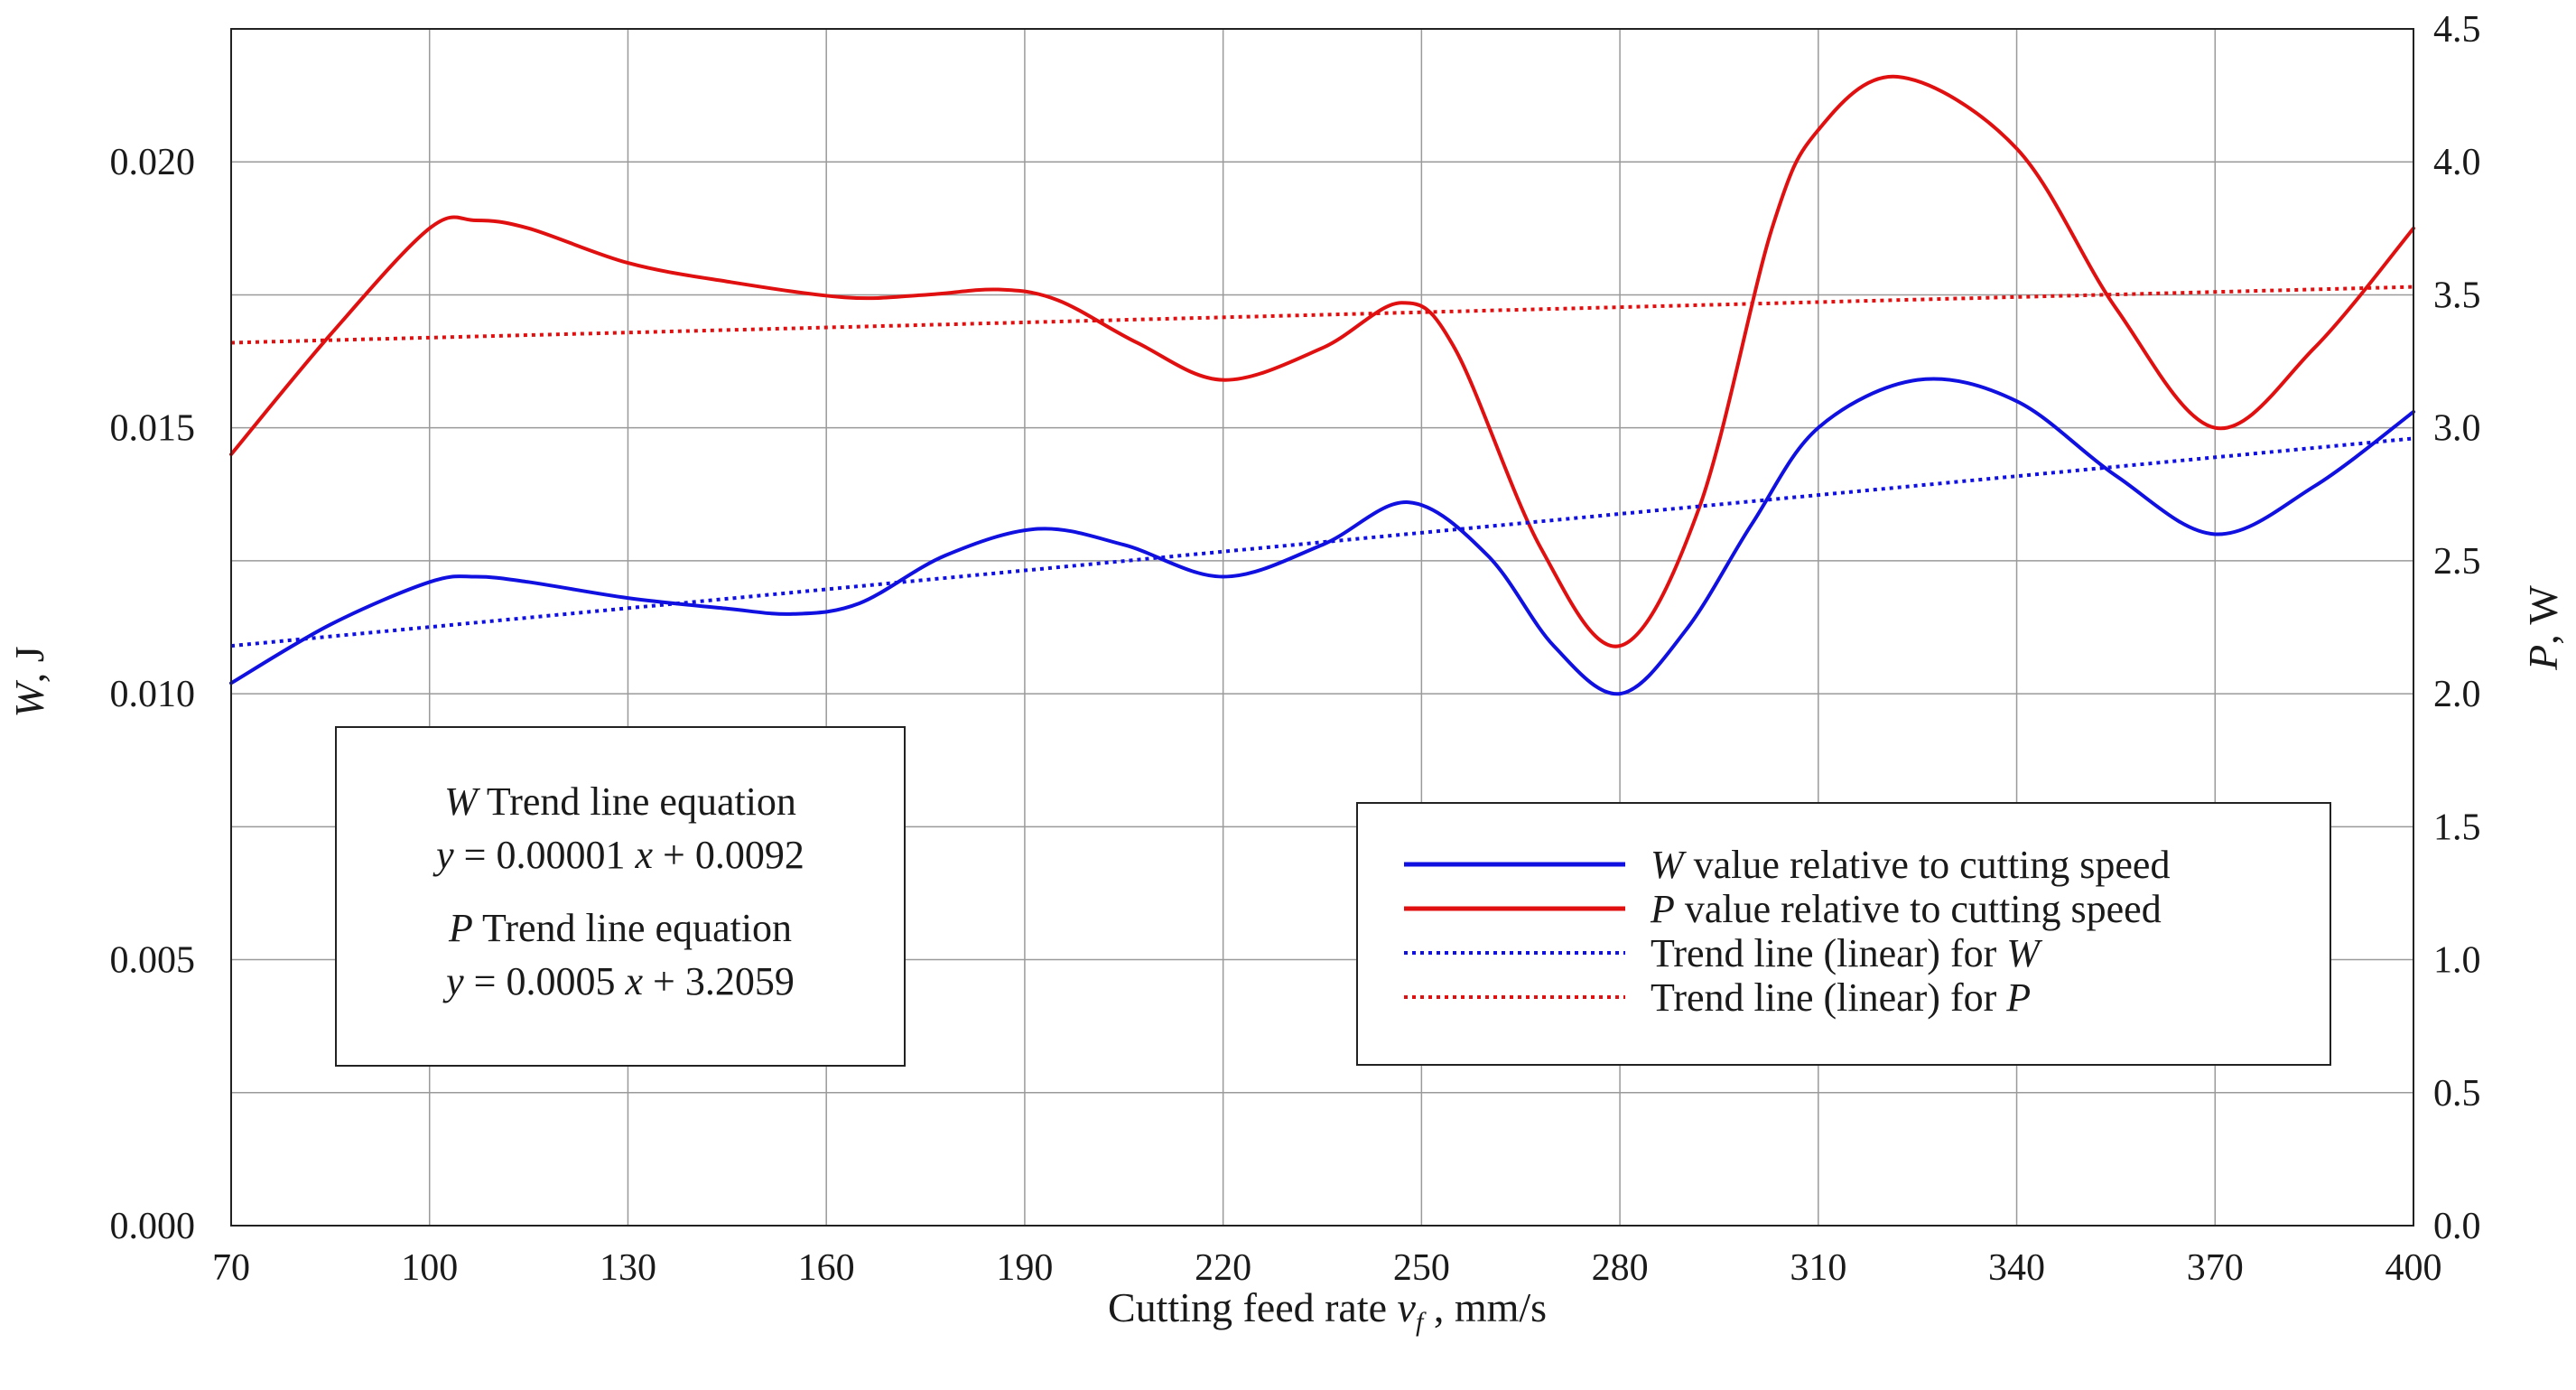 The width and height of the screenshot is (2576, 1390). Describe the element at coordinates (1841, 997) in the screenshot. I see `legend-label-p-trend: Trend line (linear) for P` at that location.